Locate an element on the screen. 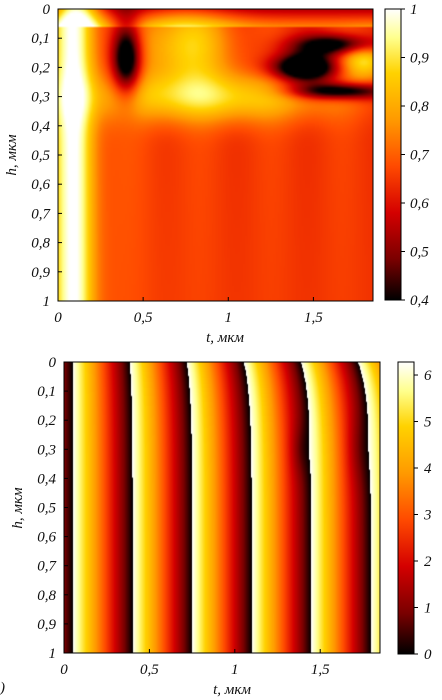 The height and width of the screenshot is (700, 442). colorbar-tick-label: 0 is located at coordinates (428, 655).